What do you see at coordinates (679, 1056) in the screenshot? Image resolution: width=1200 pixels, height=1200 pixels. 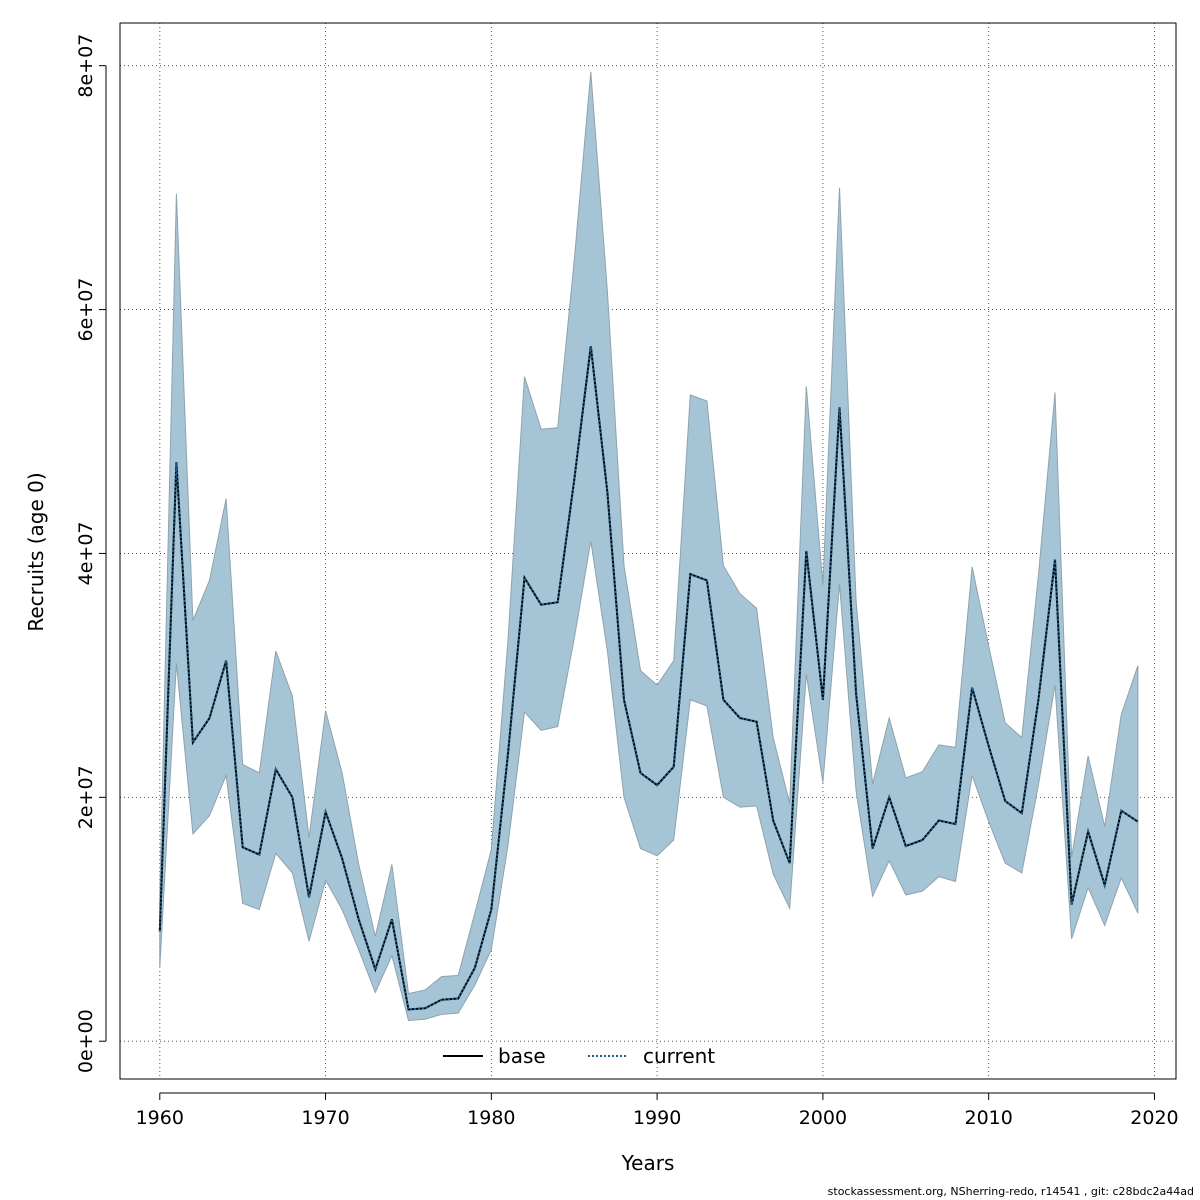 I see `legend-label-current: current` at bounding box center [679, 1056].